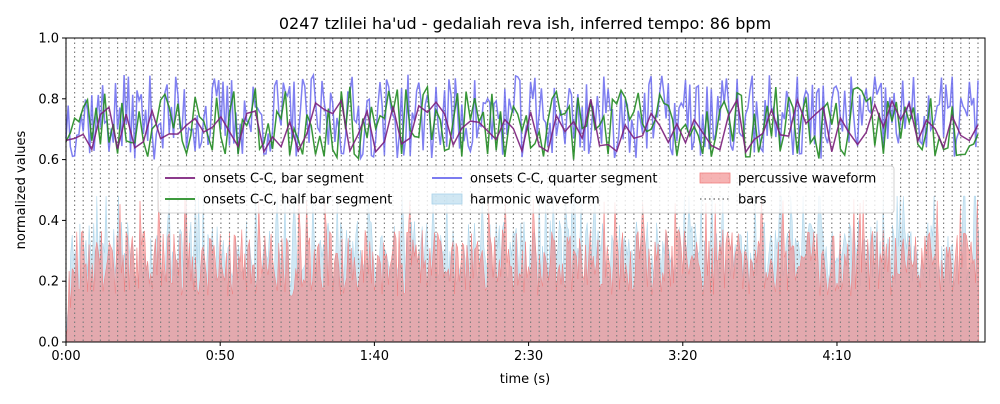 This screenshot has width=1000, height=404. I want to click on y-axis-label: normalized values, so click(21, 189).